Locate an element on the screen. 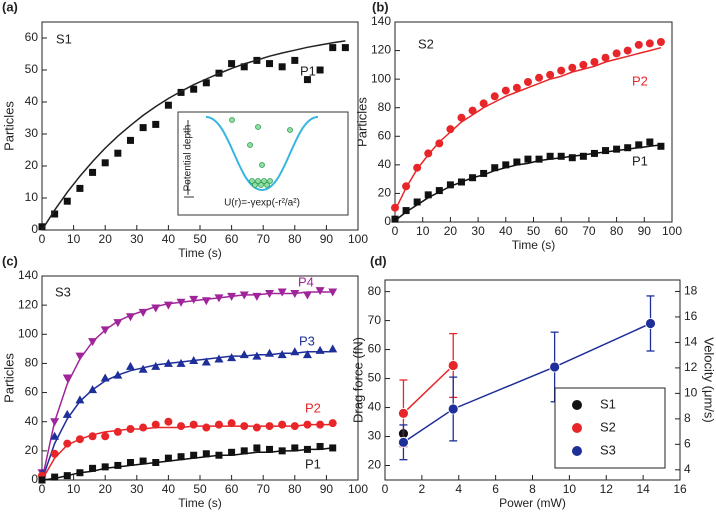 This screenshot has height=515, width=716. fit-line is located at coordinates (527, 183).